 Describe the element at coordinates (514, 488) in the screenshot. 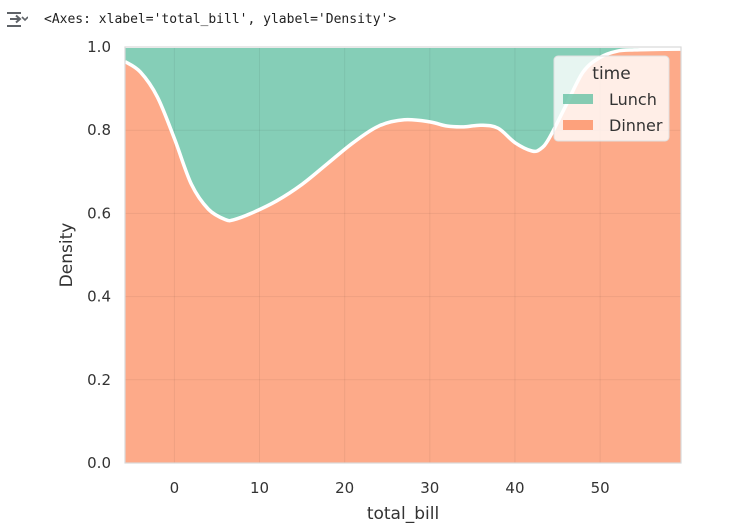

I see `x-tick-label: 40` at that location.